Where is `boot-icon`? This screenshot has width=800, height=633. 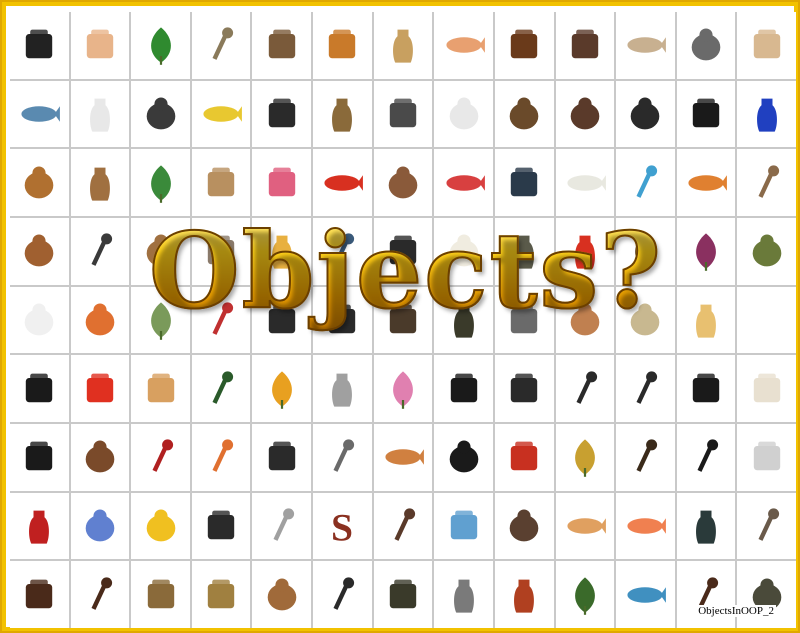
boot-icon is located at coordinates (706, 387).